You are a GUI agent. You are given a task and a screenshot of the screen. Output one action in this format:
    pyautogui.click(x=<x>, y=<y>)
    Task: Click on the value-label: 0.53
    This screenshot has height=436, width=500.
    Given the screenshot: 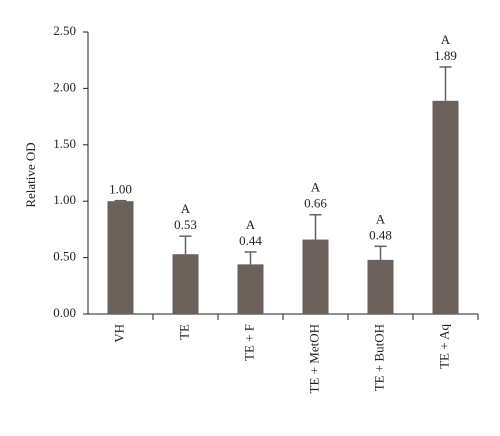 What is the action you would take?
    pyautogui.click(x=185, y=224)
    